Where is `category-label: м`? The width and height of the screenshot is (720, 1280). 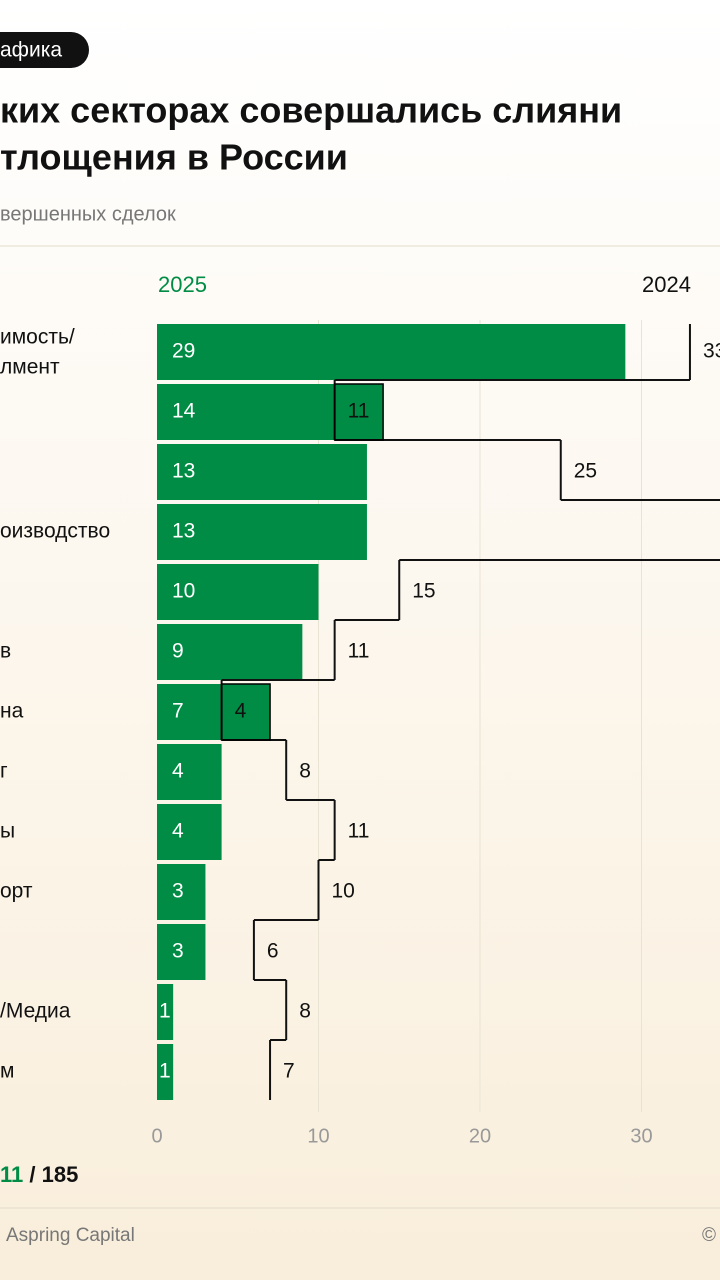
category-label: м is located at coordinates (7, 1071).